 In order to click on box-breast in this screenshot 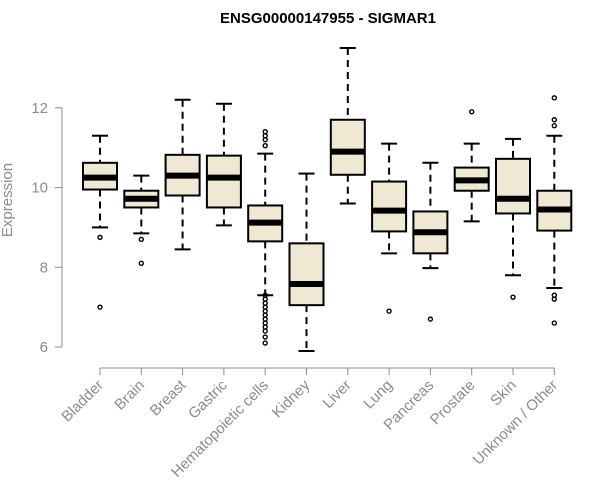, I will do `click(182, 174)`.